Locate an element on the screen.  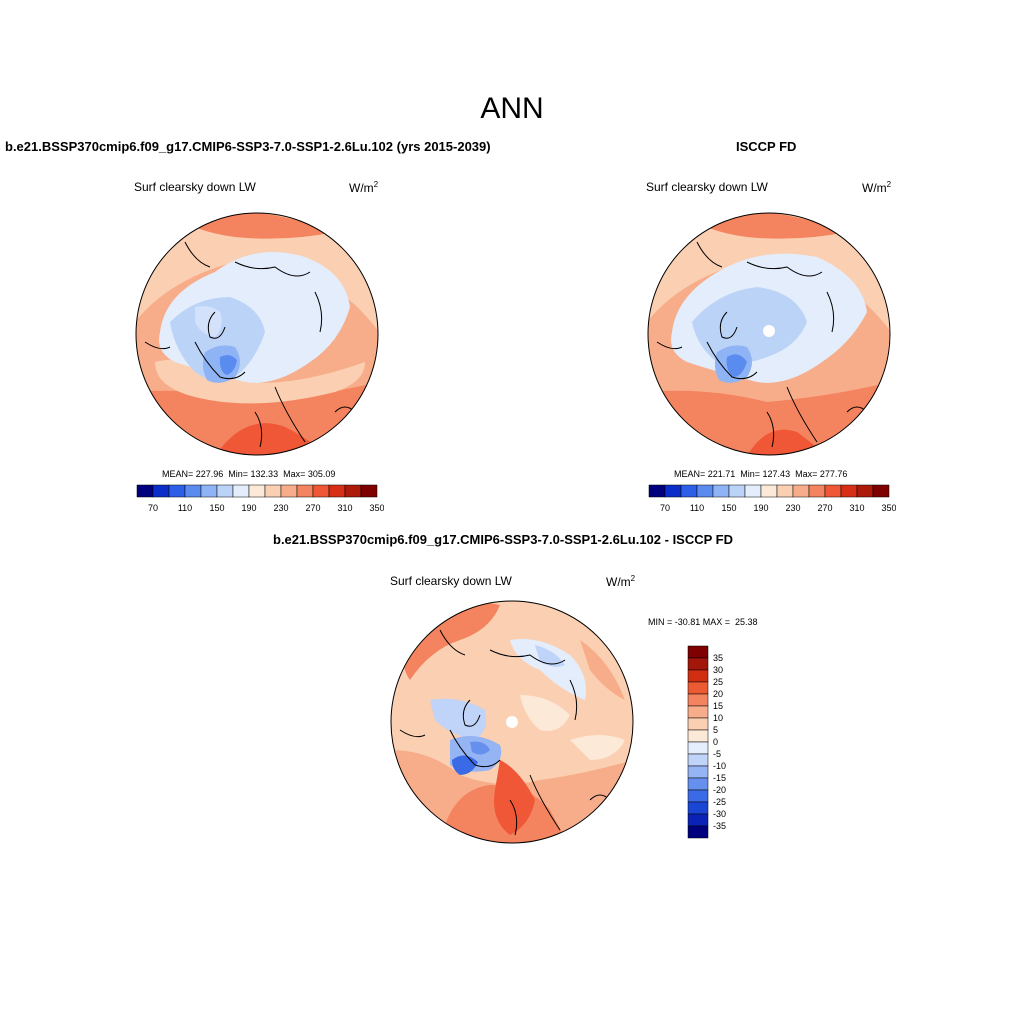
colorbar-tick-label: 20 is located at coordinates (718, 694).